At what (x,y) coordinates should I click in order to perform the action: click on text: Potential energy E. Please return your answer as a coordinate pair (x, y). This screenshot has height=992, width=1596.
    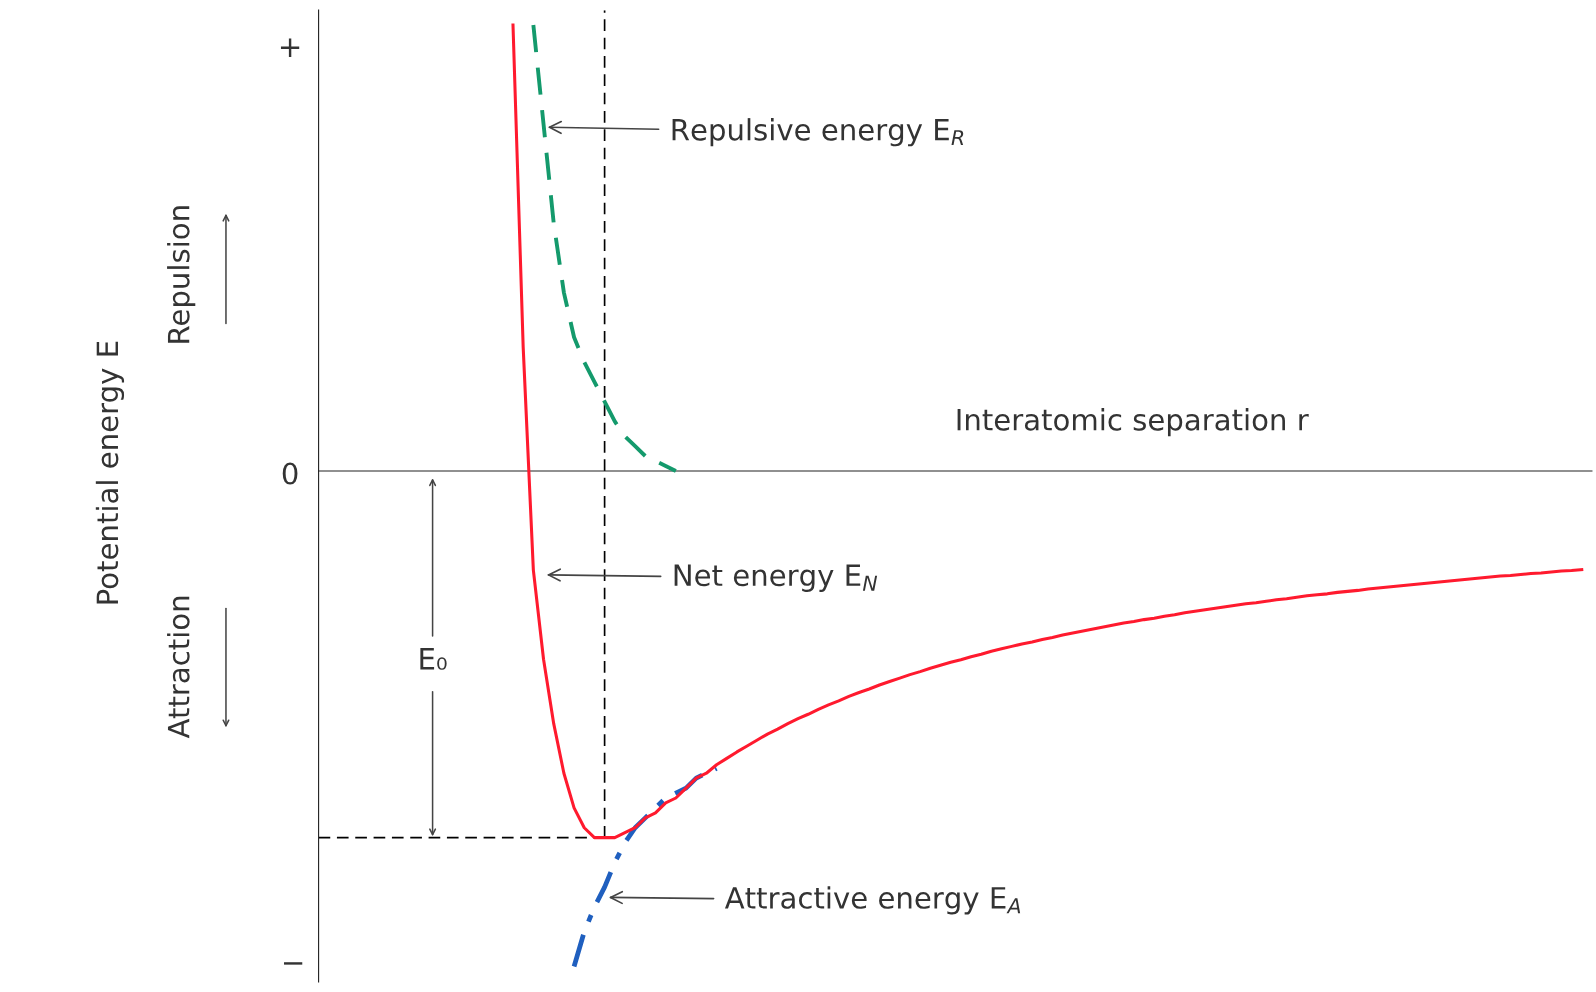
    Looking at the image, I should click on (110, 472).